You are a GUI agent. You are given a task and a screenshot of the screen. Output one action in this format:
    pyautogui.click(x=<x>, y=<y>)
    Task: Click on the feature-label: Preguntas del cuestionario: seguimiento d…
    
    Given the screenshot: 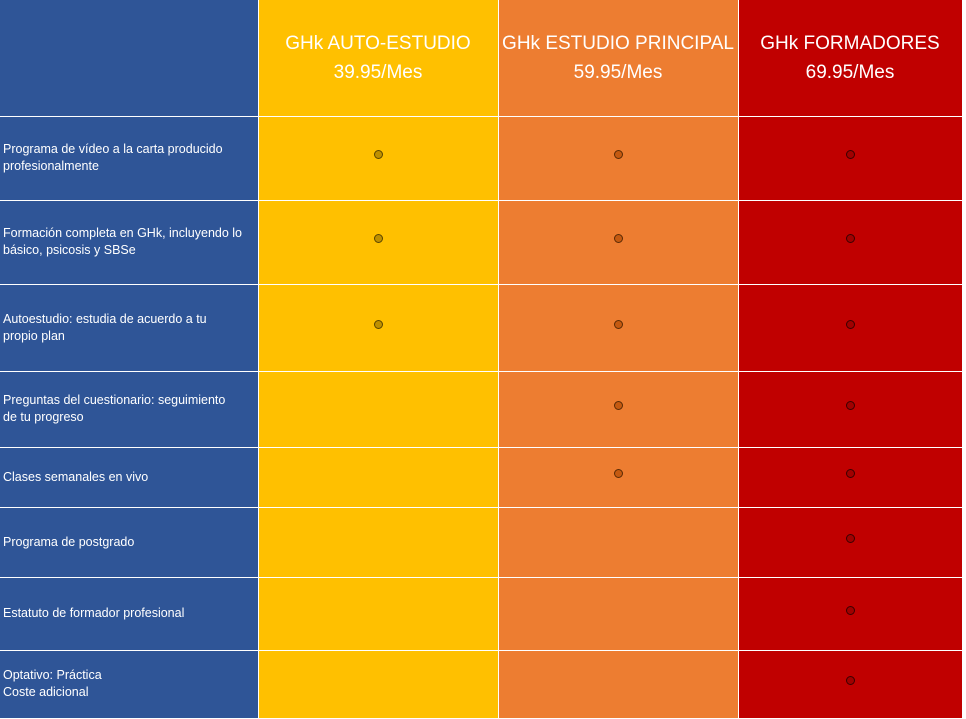 What is the action you would take?
    pyautogui.click(x=129, y=409)
    